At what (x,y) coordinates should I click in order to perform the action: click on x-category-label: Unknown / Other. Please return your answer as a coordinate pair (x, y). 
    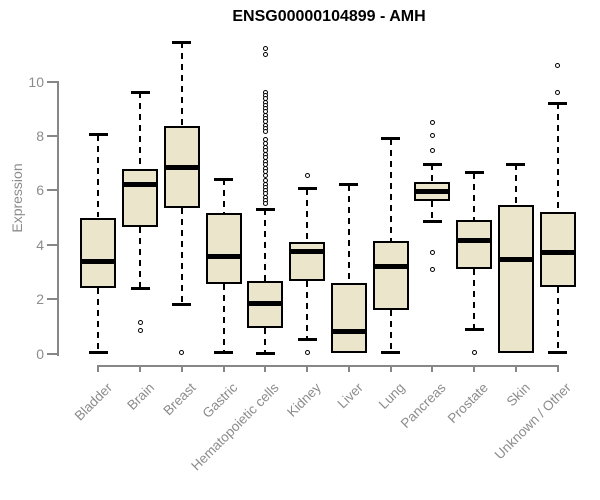
    Looking at the image, I should click on (533, 421).